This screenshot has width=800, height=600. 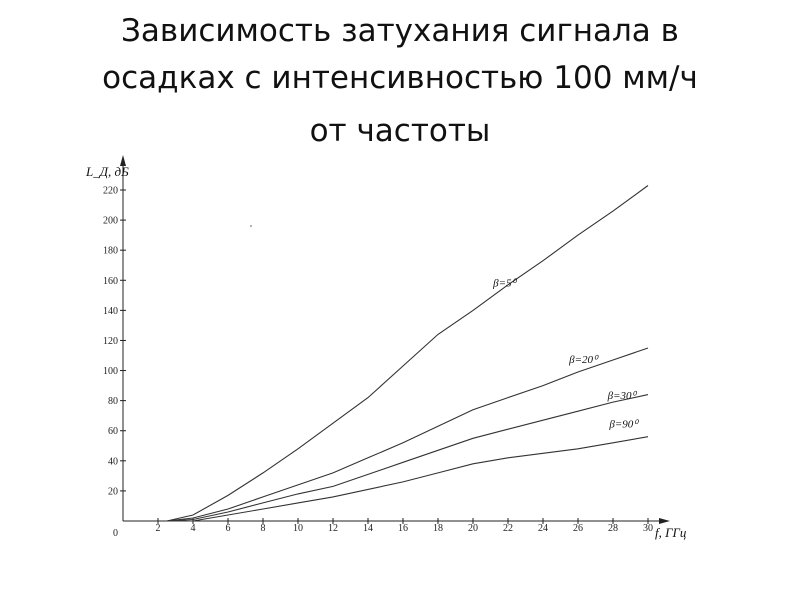 What do you see at coordinates (400, 131) in the screenshot?
I see `title-line-3: от частоты` at bounding box center [400, 131].